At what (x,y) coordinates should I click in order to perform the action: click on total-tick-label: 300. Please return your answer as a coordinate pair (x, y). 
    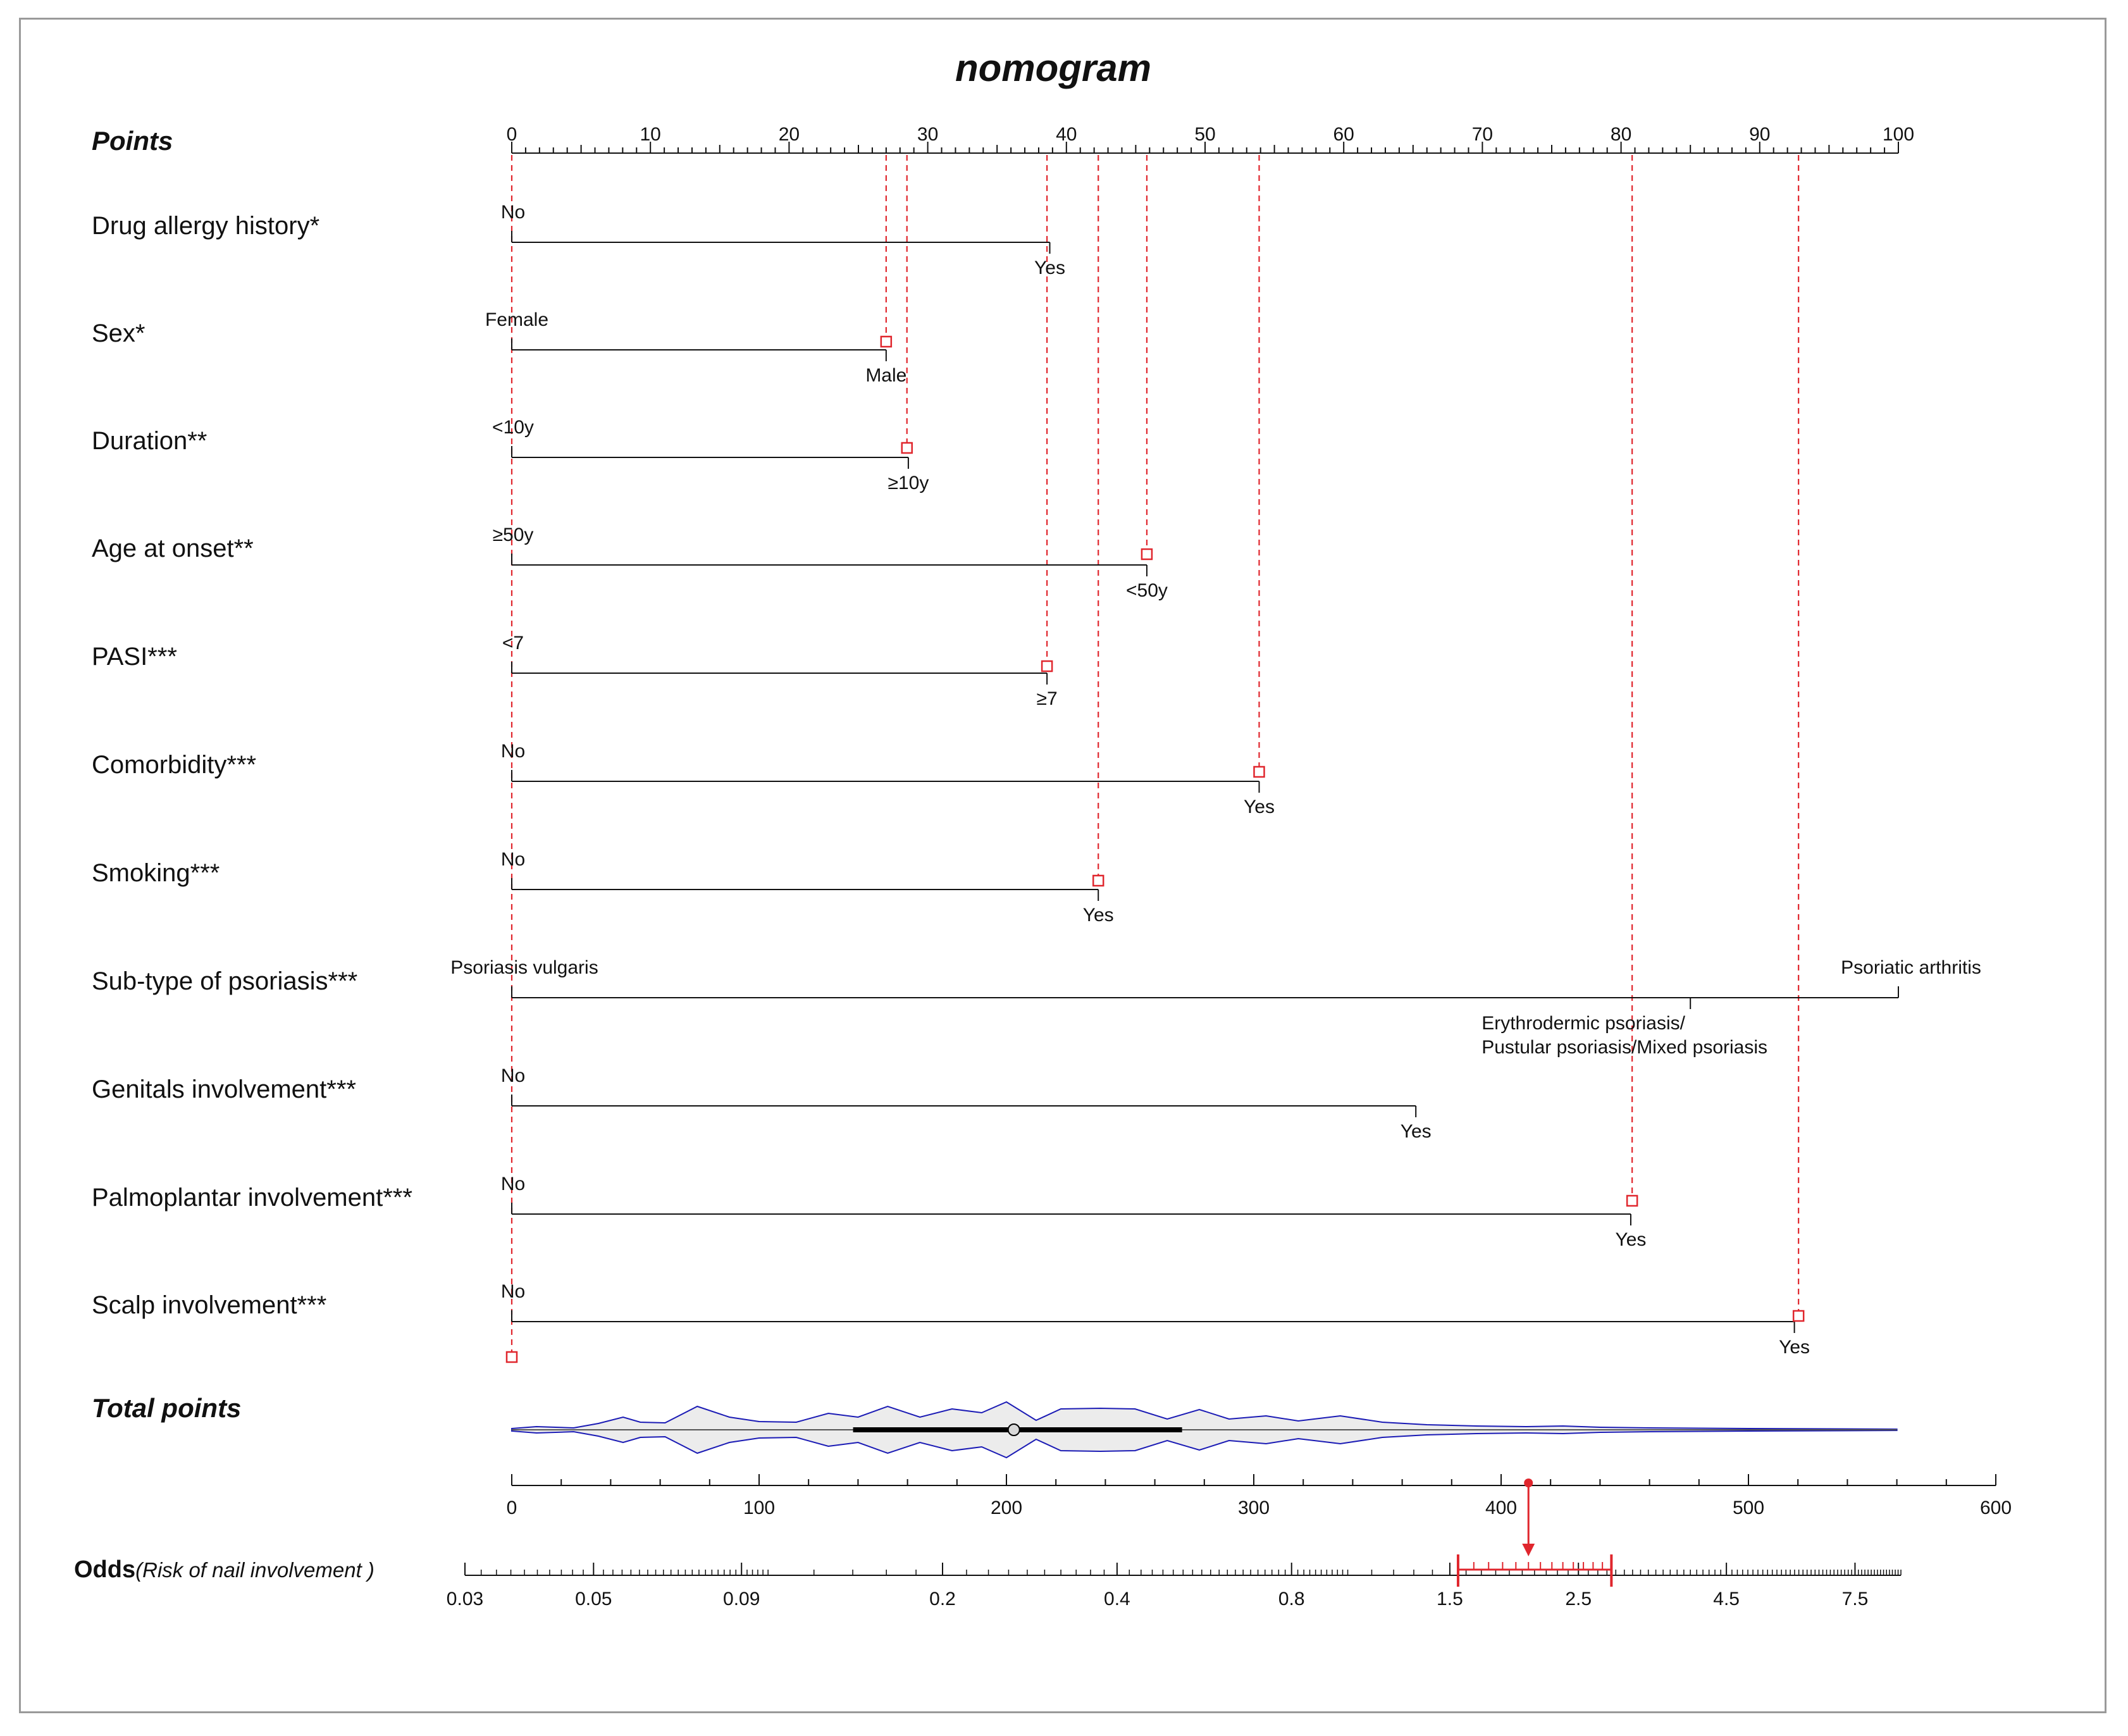
    Looking at the image, I should click on (1254, 1507).